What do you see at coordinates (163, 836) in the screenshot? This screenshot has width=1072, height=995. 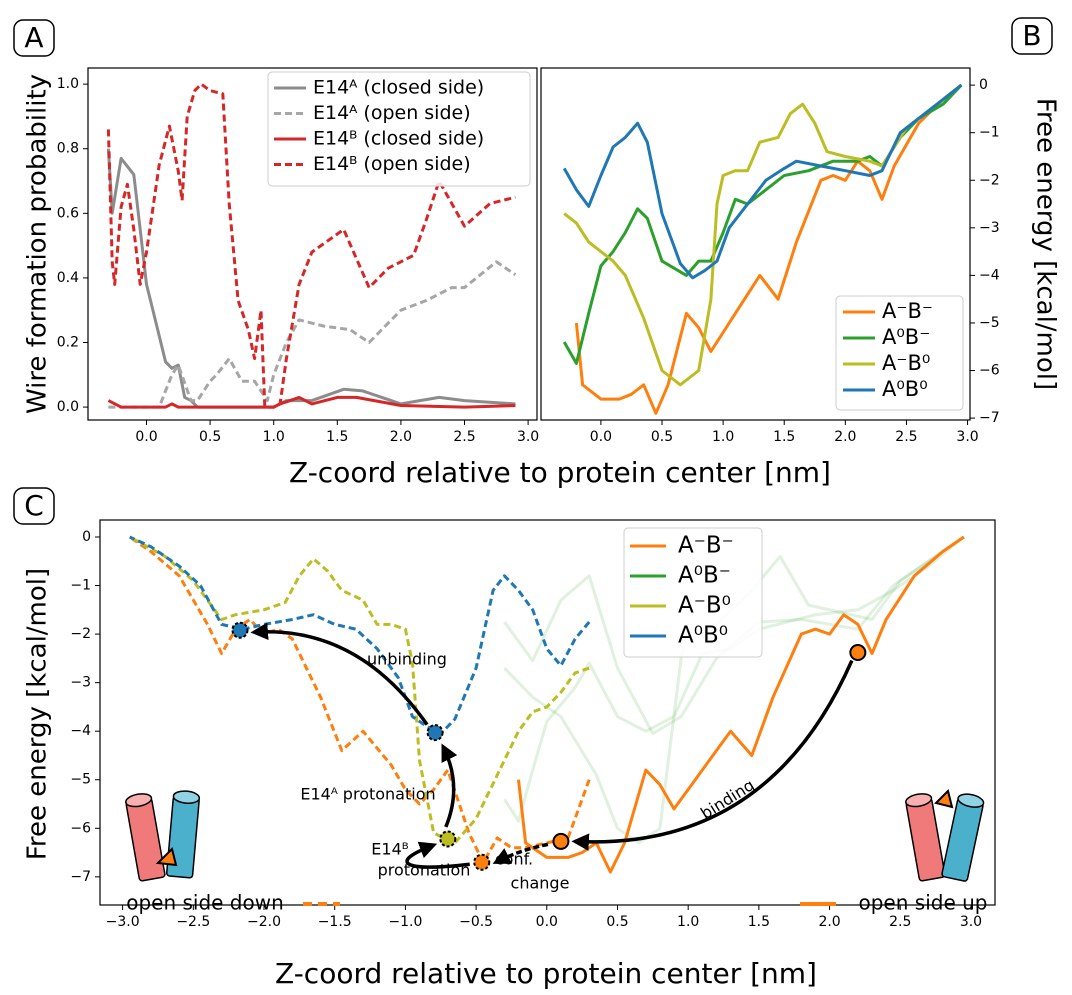 I see `icon-open-side-down` at bounding box center [163, 836].